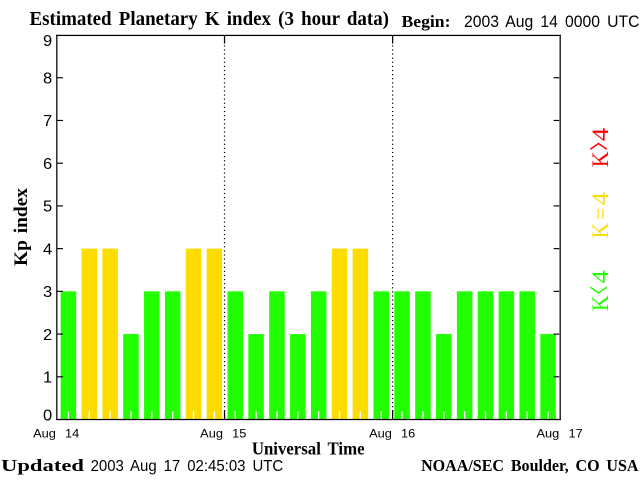 This screenshot has height=485, width=640. Describe the element at coordinates (187, 466) in the screenshot. I see `svg-text: 2003 Aug 17 02:45:03 UTC` at that location.